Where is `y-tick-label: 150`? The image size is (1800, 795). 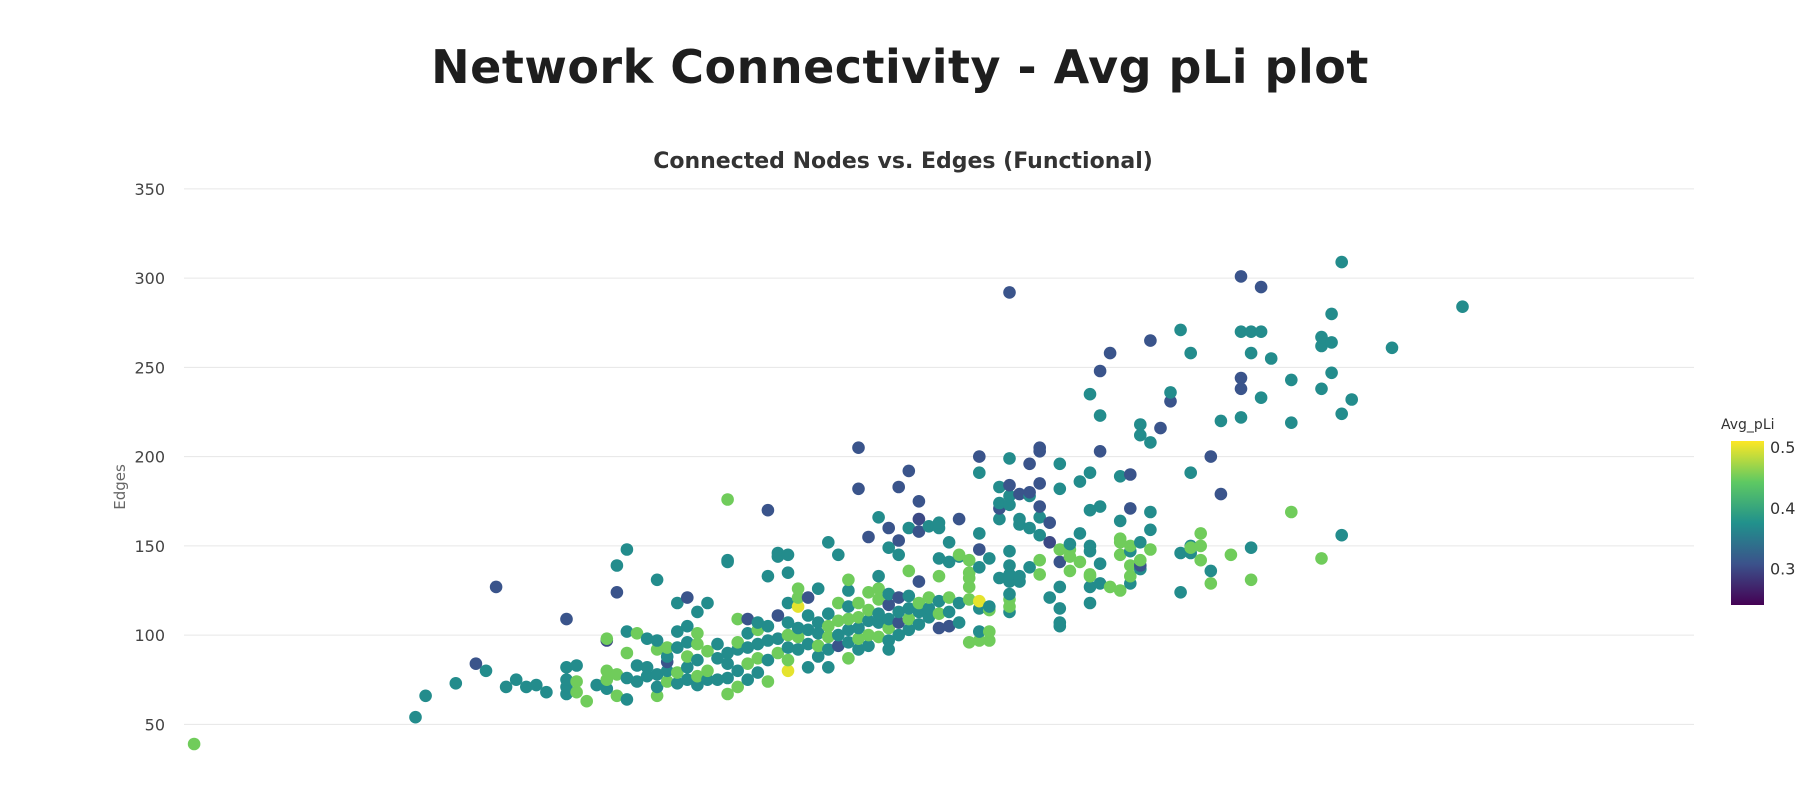
y-tick-label: 150 is located at coordinates (149, 546).